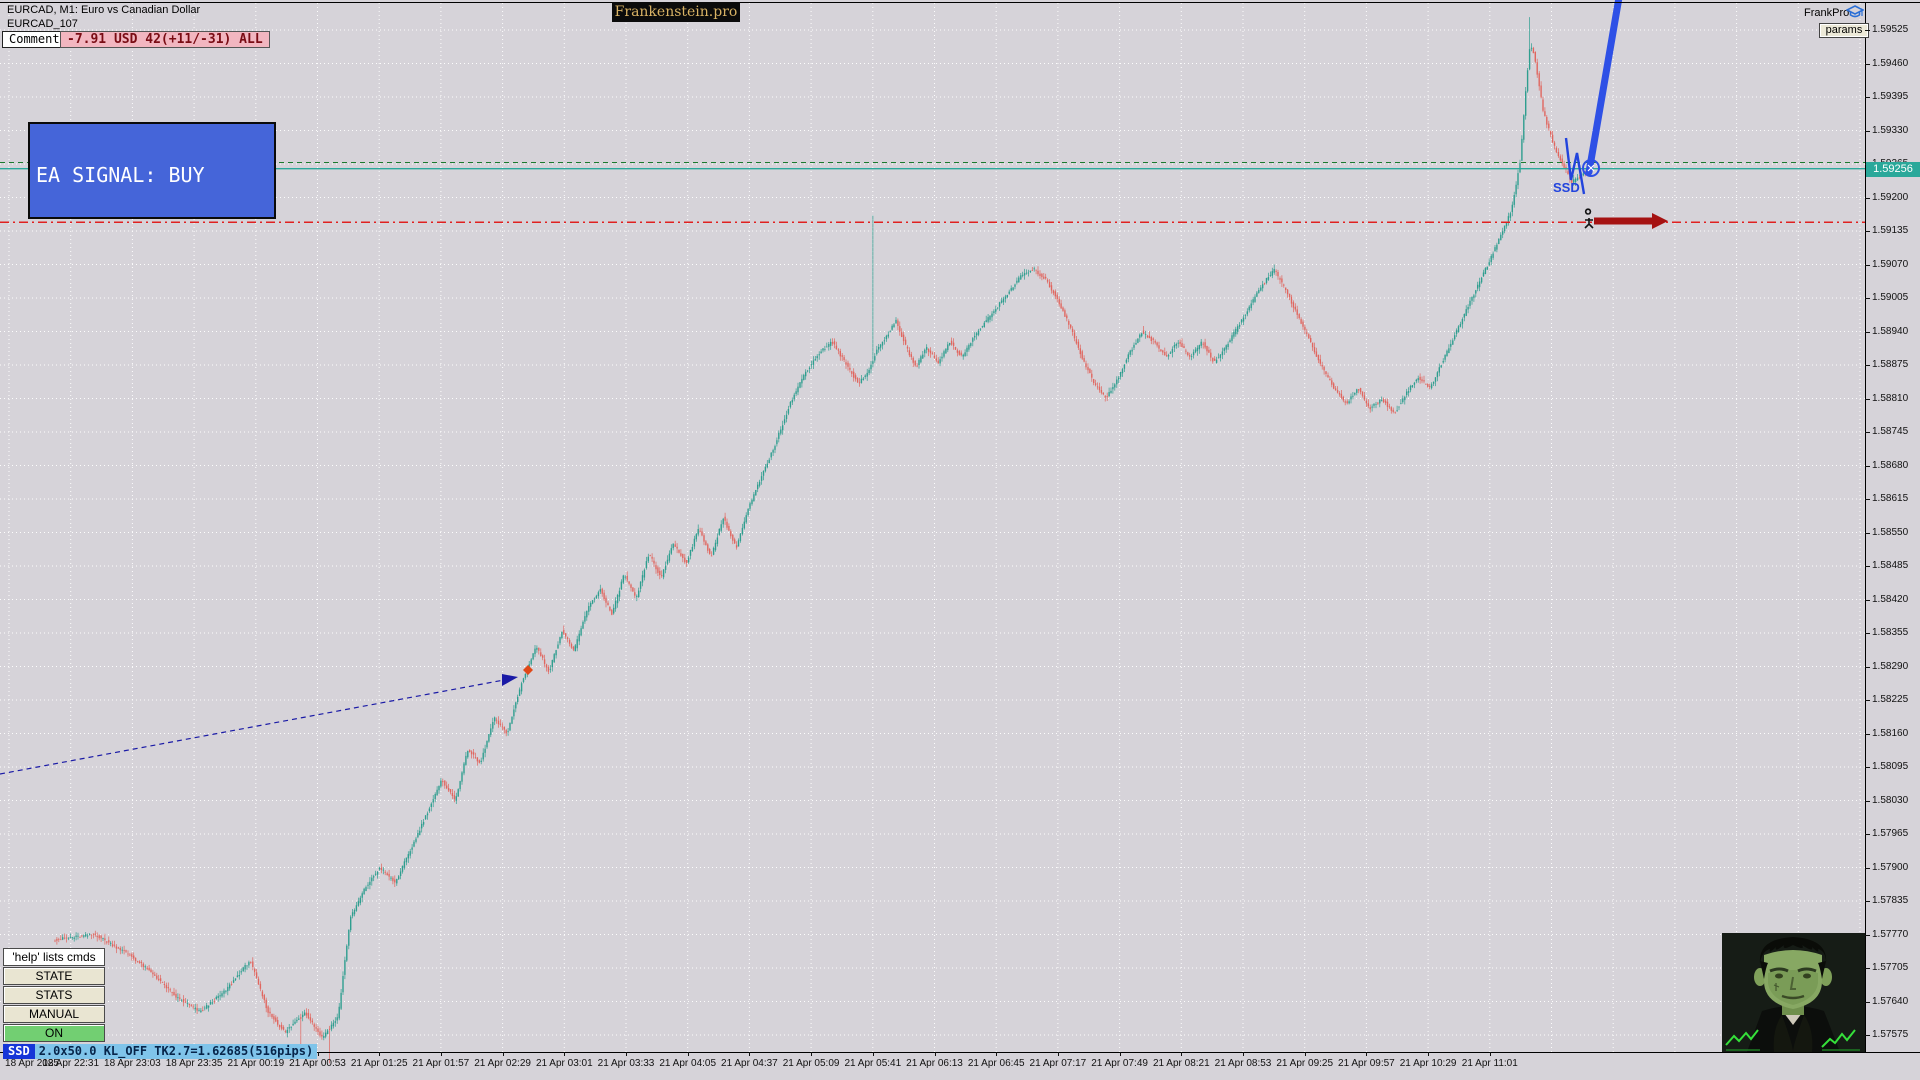 Image resolution: width=1920 pixels, height=1080 pixels. I want to click on time-axis-label: 21 Apr 02:29, so click(502, 1063).